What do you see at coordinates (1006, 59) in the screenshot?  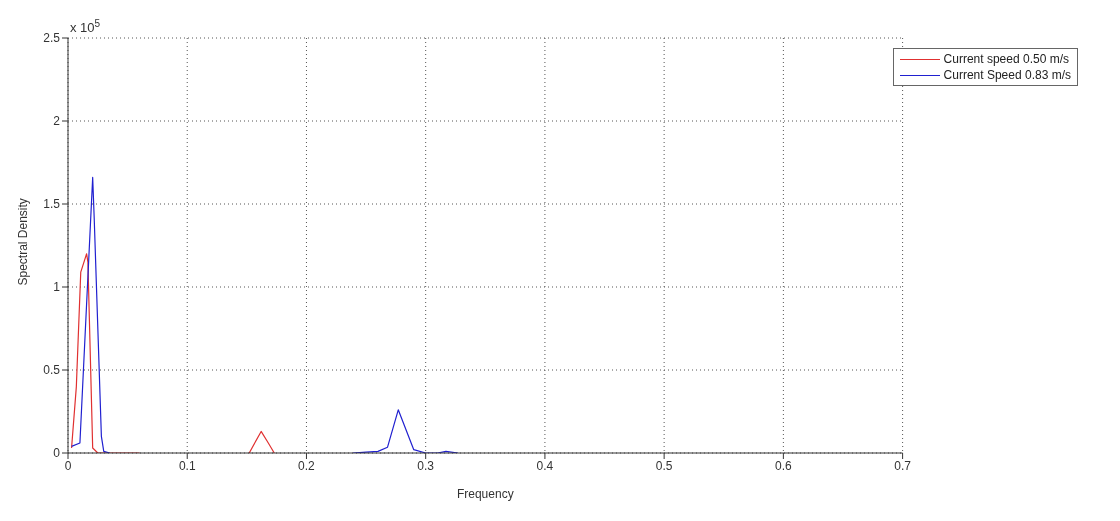 I see `legend-label: Current speed 0.50 m/s` at bounding box center [1006, 59].